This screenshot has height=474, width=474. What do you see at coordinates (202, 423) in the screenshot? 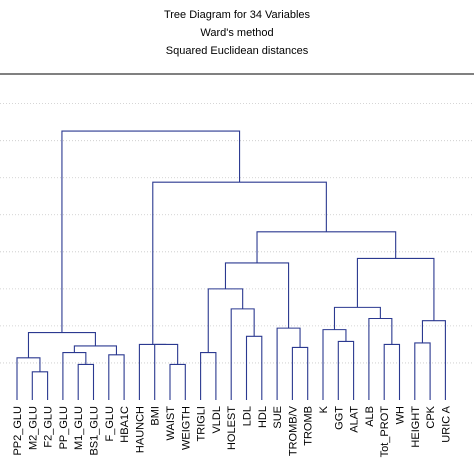
I see `leaf-label: TRIGLI` at bounding box center [202, 423].